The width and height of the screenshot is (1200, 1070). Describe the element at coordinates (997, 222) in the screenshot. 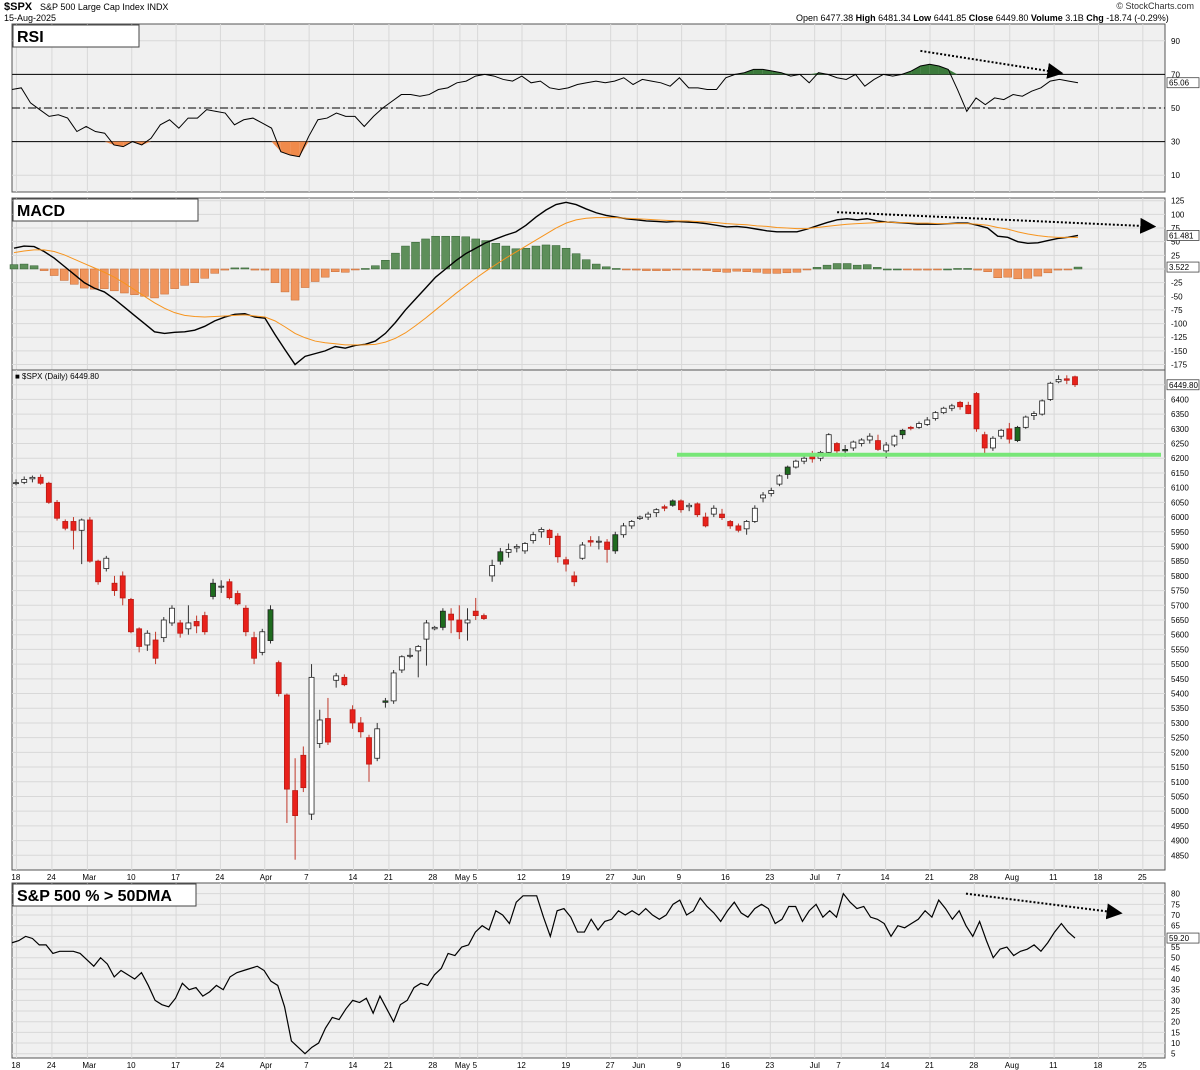

I see `macd-trend-arrow` at that location.